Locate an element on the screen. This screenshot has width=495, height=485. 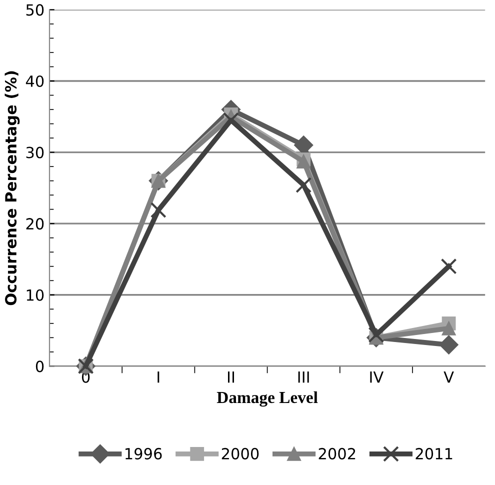
x-tick-label: II is located at coordinates (231, 377).